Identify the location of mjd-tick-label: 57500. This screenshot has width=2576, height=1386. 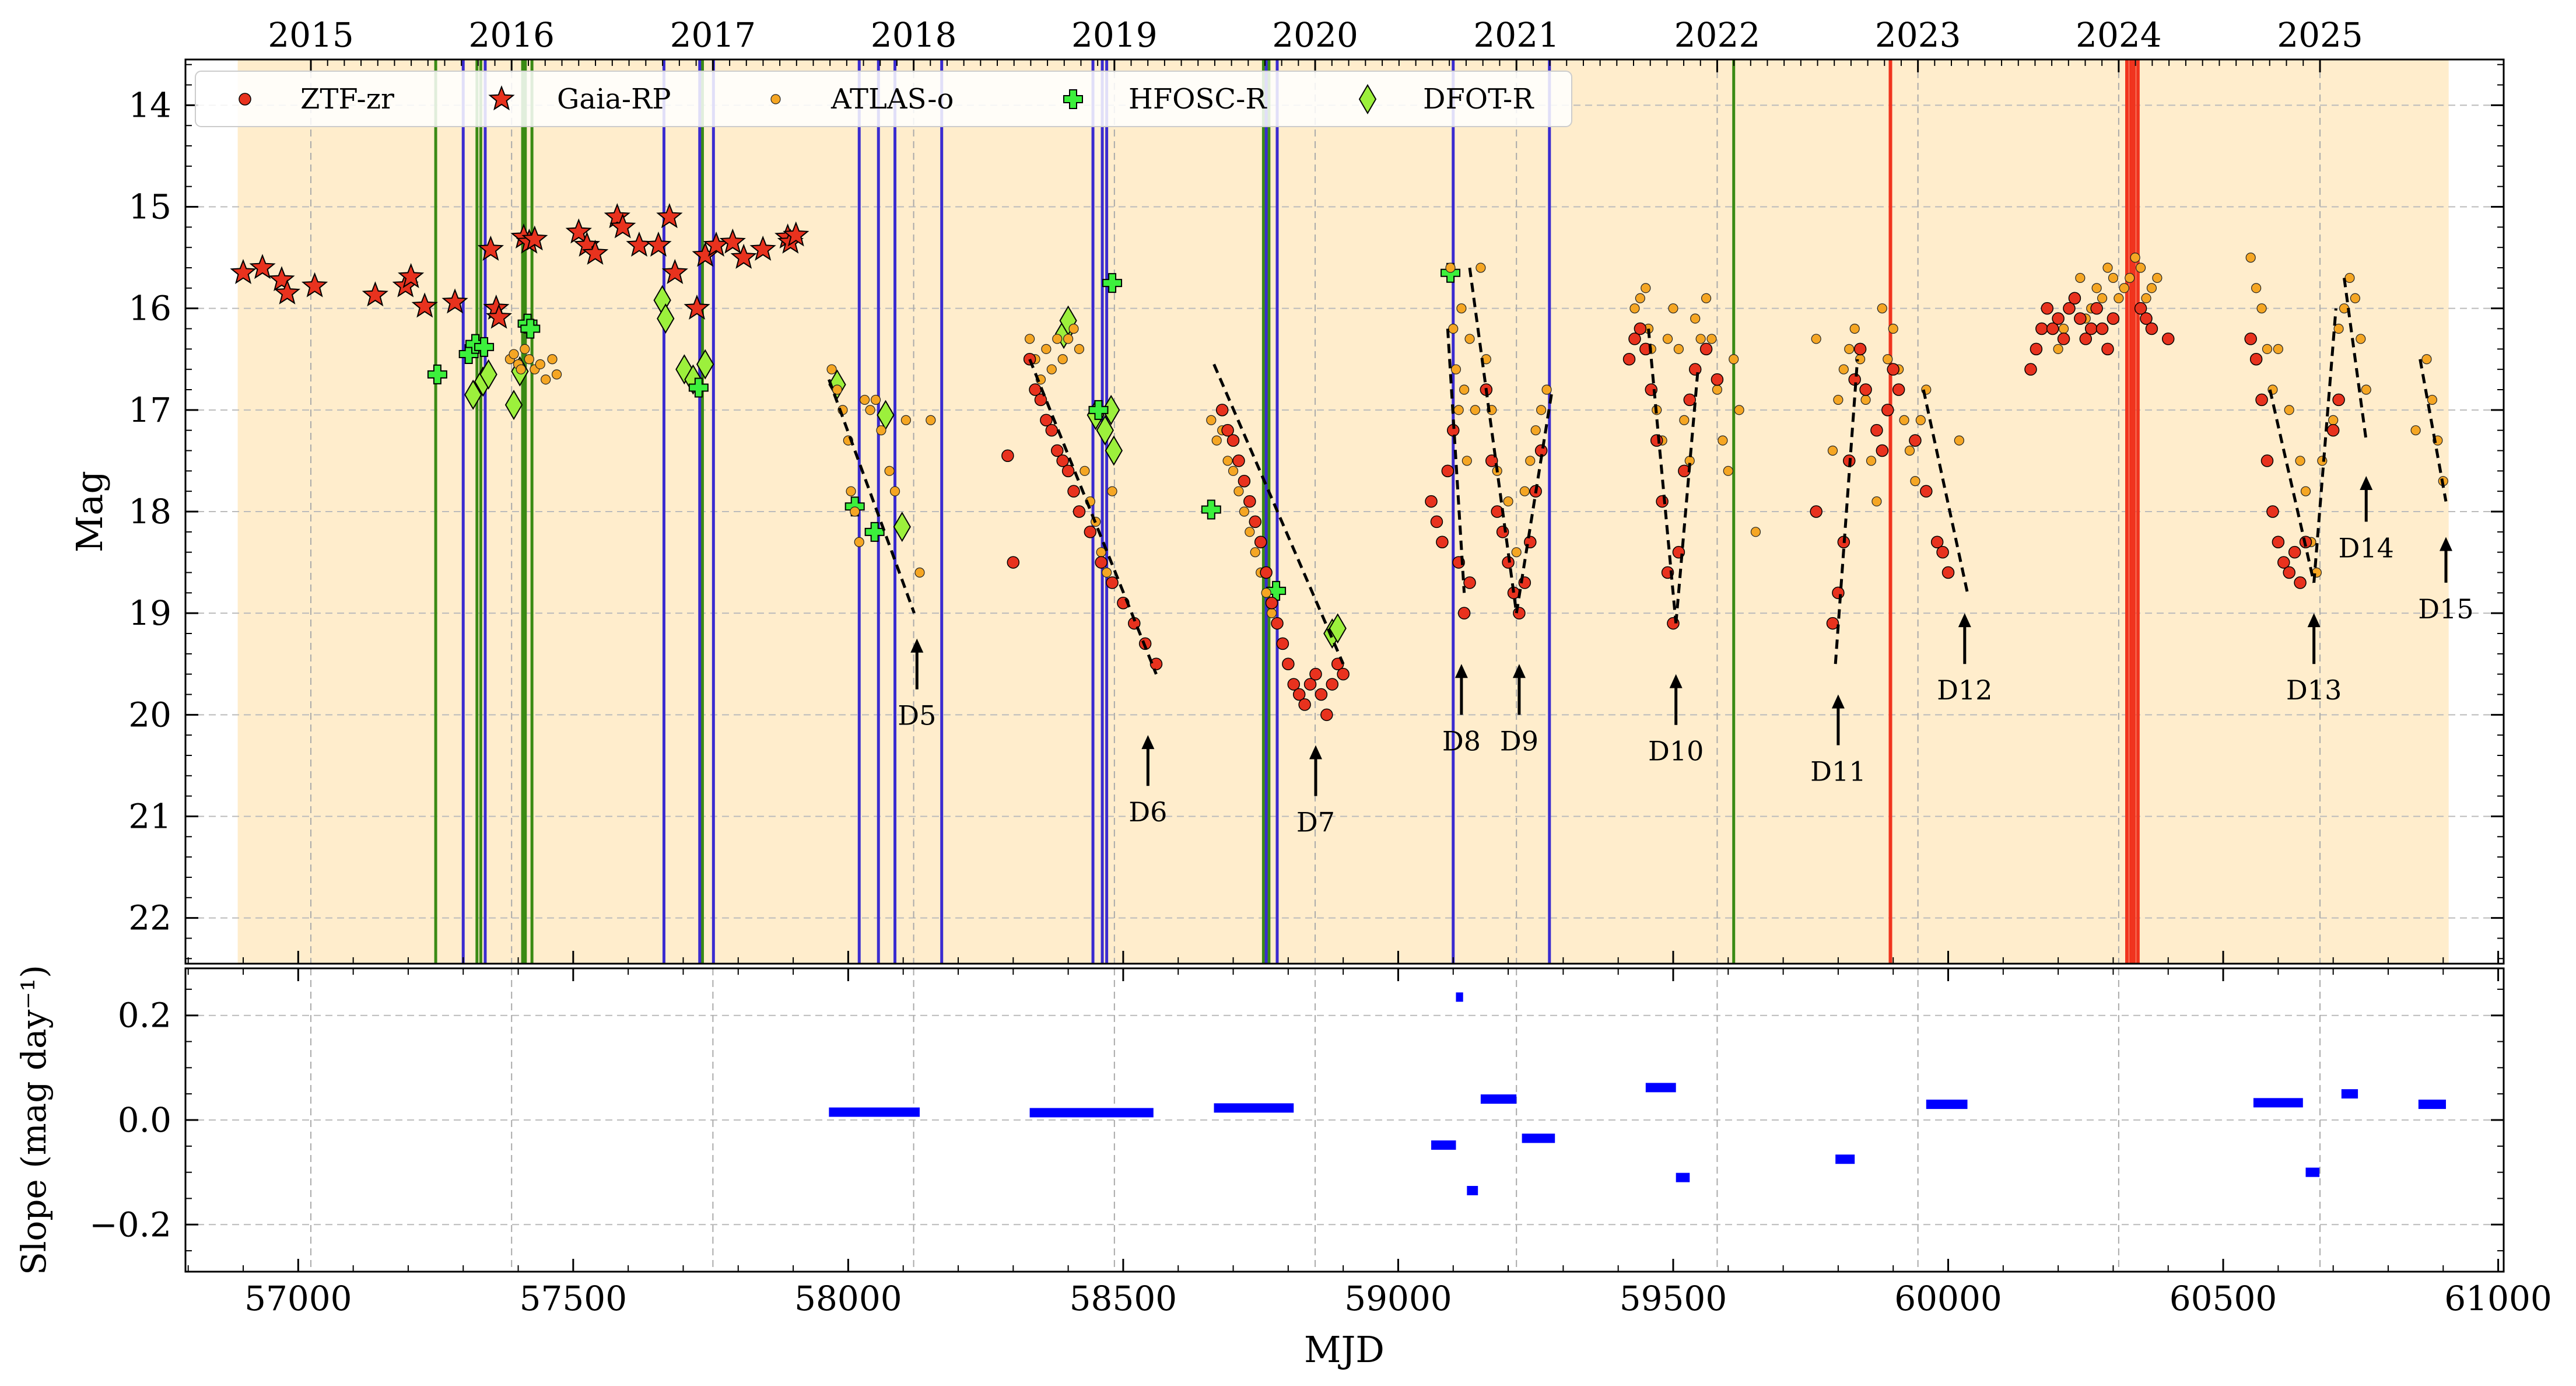
(574, 1298).